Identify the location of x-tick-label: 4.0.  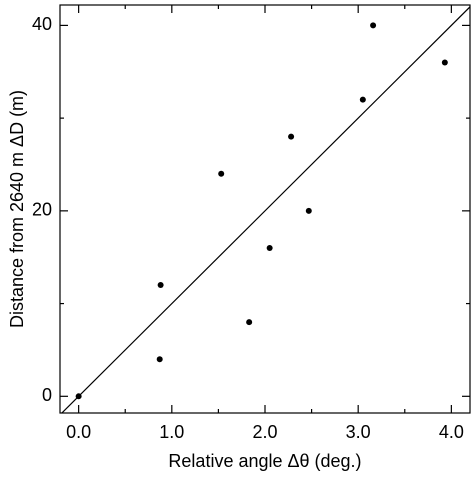
(451, 432).